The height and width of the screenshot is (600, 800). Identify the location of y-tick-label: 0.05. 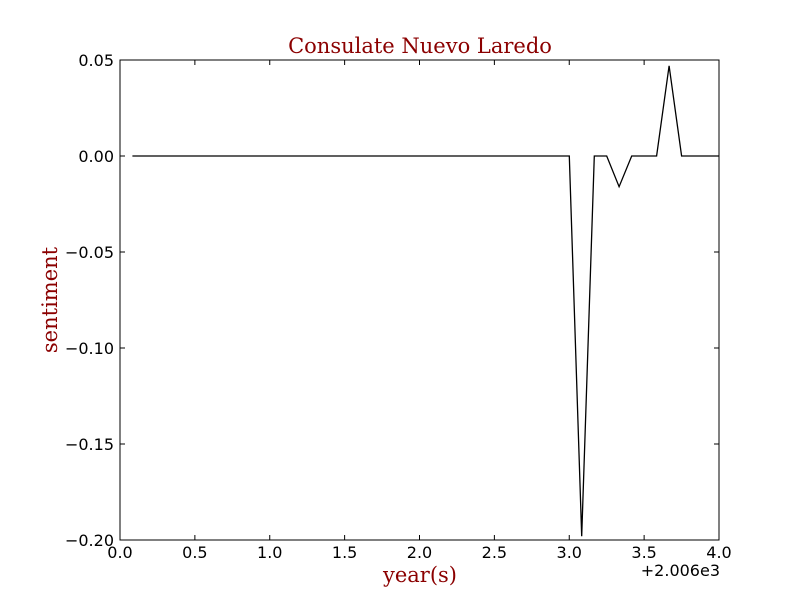
(96, 60).